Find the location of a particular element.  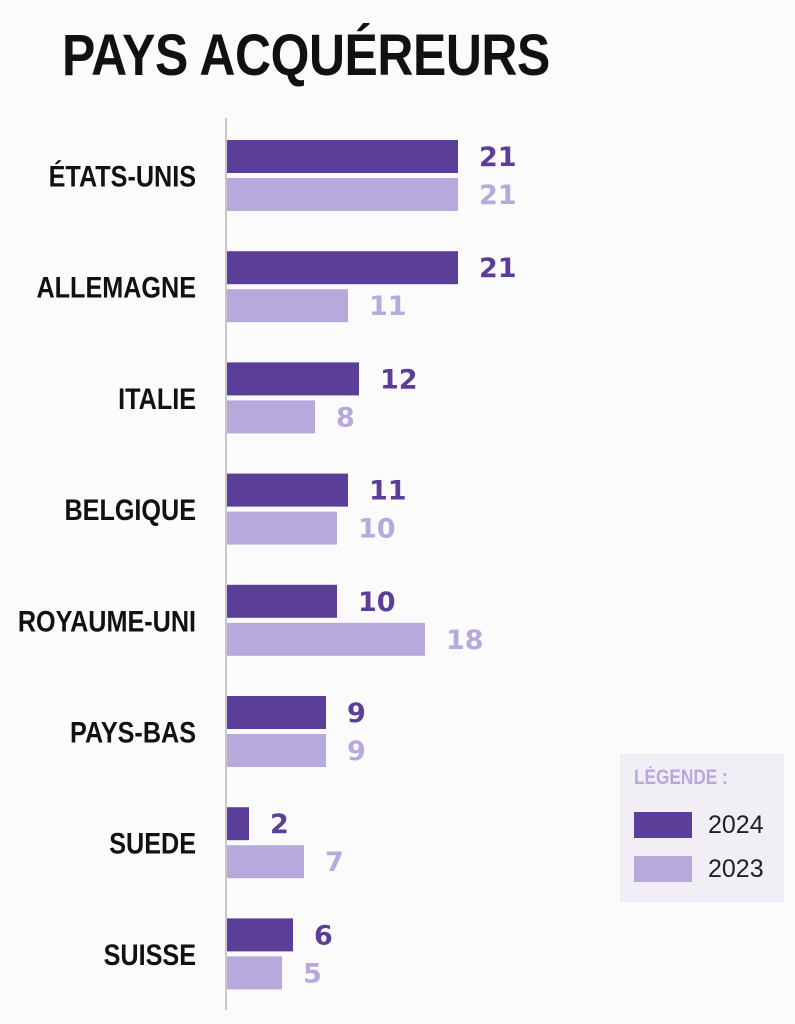

value-label-2023-suede: 7 is located at coordinates (334, 862).